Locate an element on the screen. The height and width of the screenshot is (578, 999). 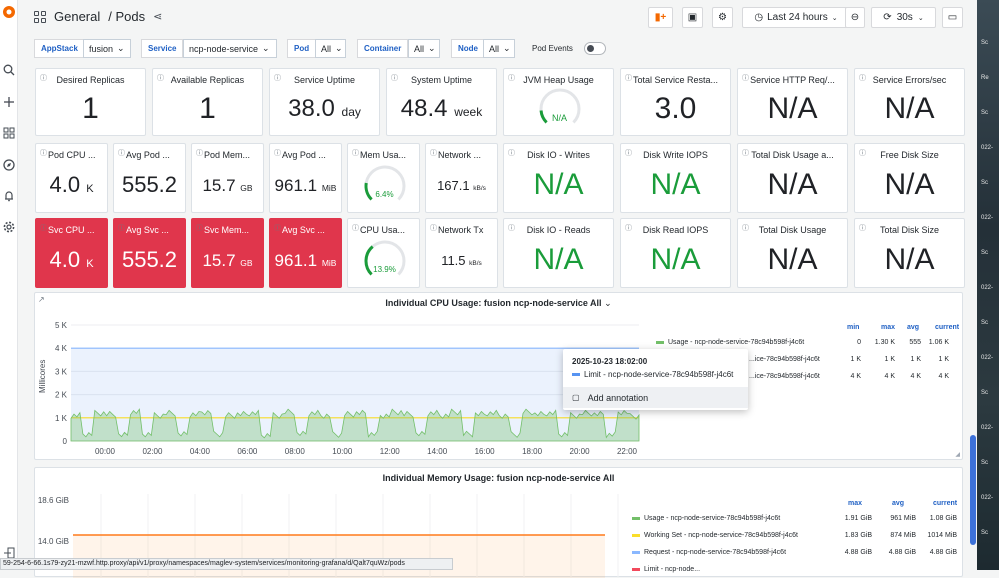
stat-panel: ⓘ Pod CPU ... 4.0 K is located at coordinates (71, 178).